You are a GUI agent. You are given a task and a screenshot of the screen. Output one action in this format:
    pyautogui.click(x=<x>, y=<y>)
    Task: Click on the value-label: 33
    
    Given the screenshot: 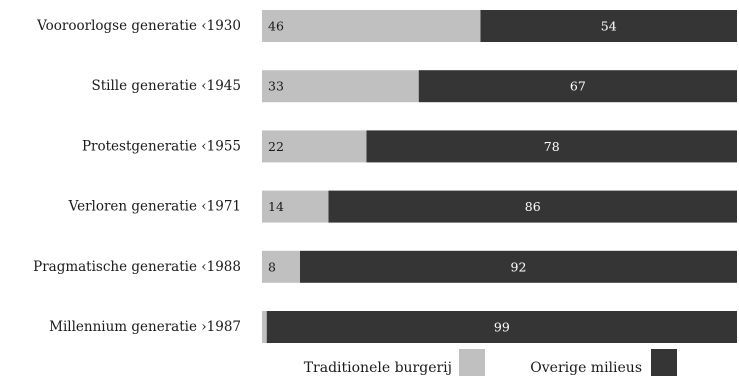 What is the action you would take?
    pyautogui.click(x=276, y=86)
    